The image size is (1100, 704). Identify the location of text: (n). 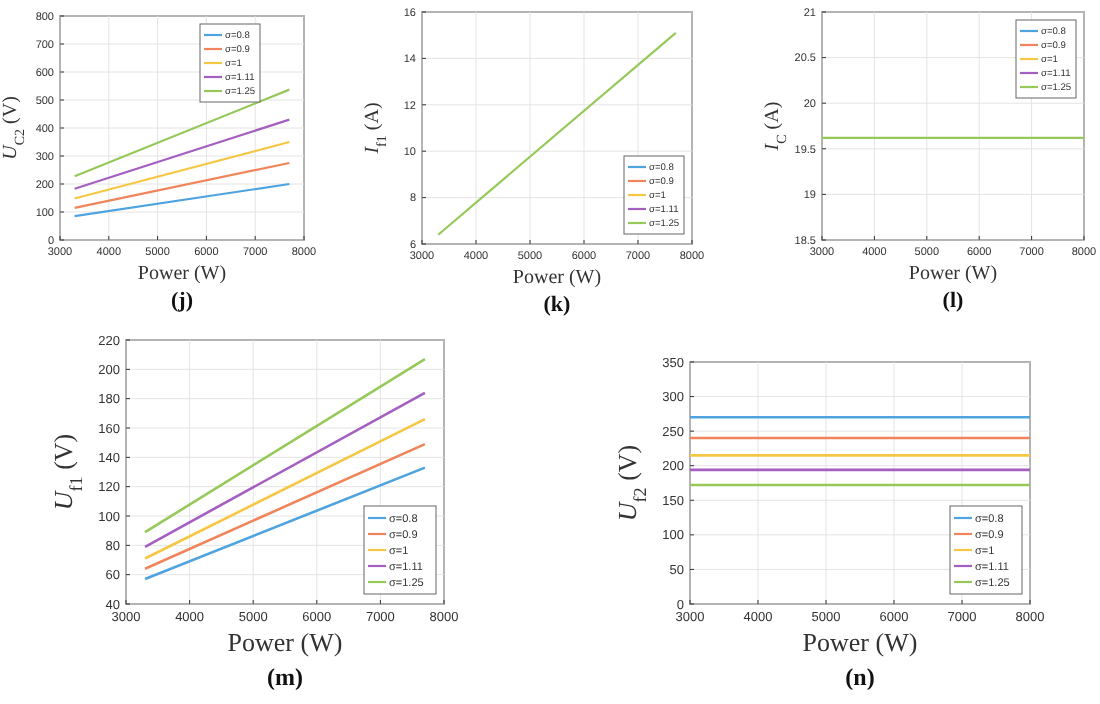
(860, 677).